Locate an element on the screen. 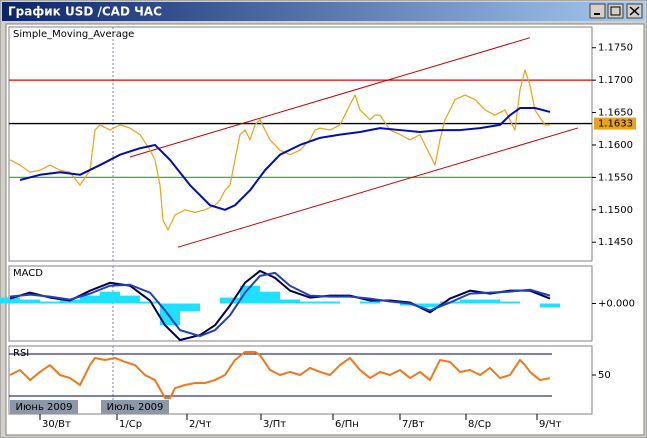 Image resolution: width=647 pixels, height=438 pixels. current-price-label: 1.1633 is located at coordinates (615, 124).